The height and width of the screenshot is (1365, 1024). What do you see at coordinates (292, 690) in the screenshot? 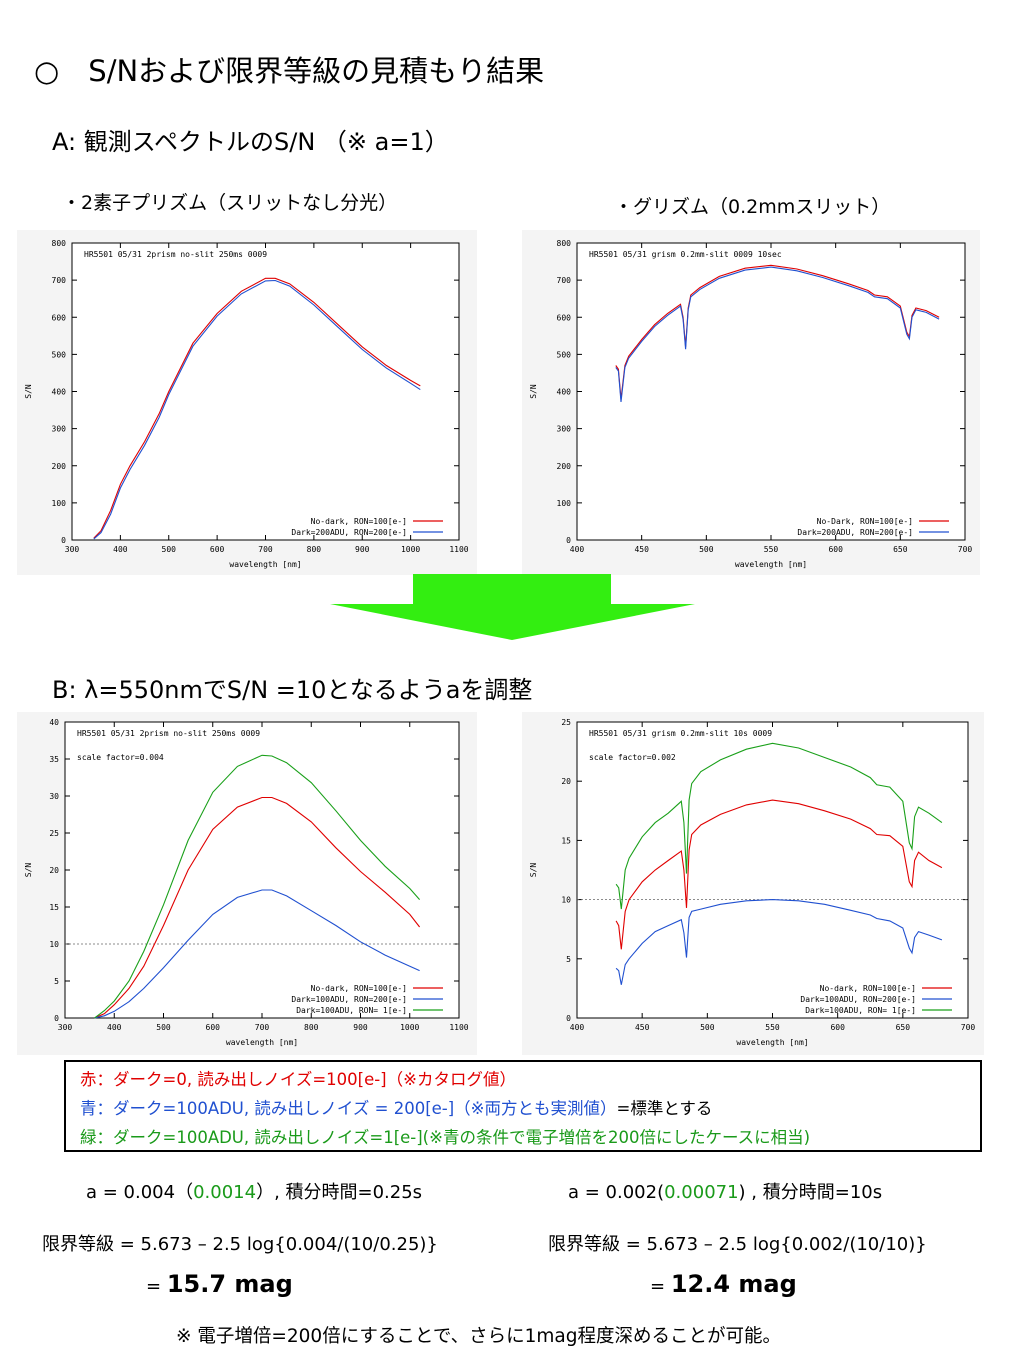
I see `section-b-heading: B: λ=550nmでS/N =10となるようaを調整` at bounding box center [292, 690].